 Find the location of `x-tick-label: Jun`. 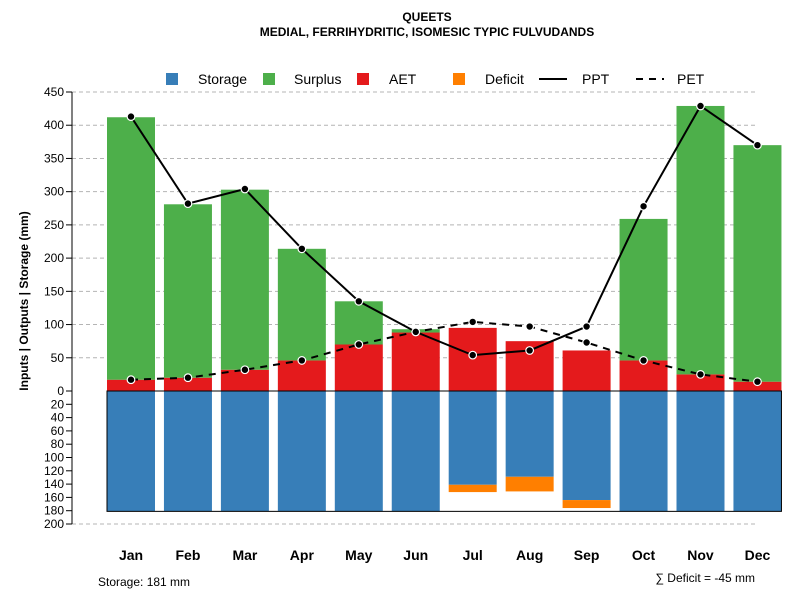

x-tick-label: Jun is located at coordinates (415, 555).